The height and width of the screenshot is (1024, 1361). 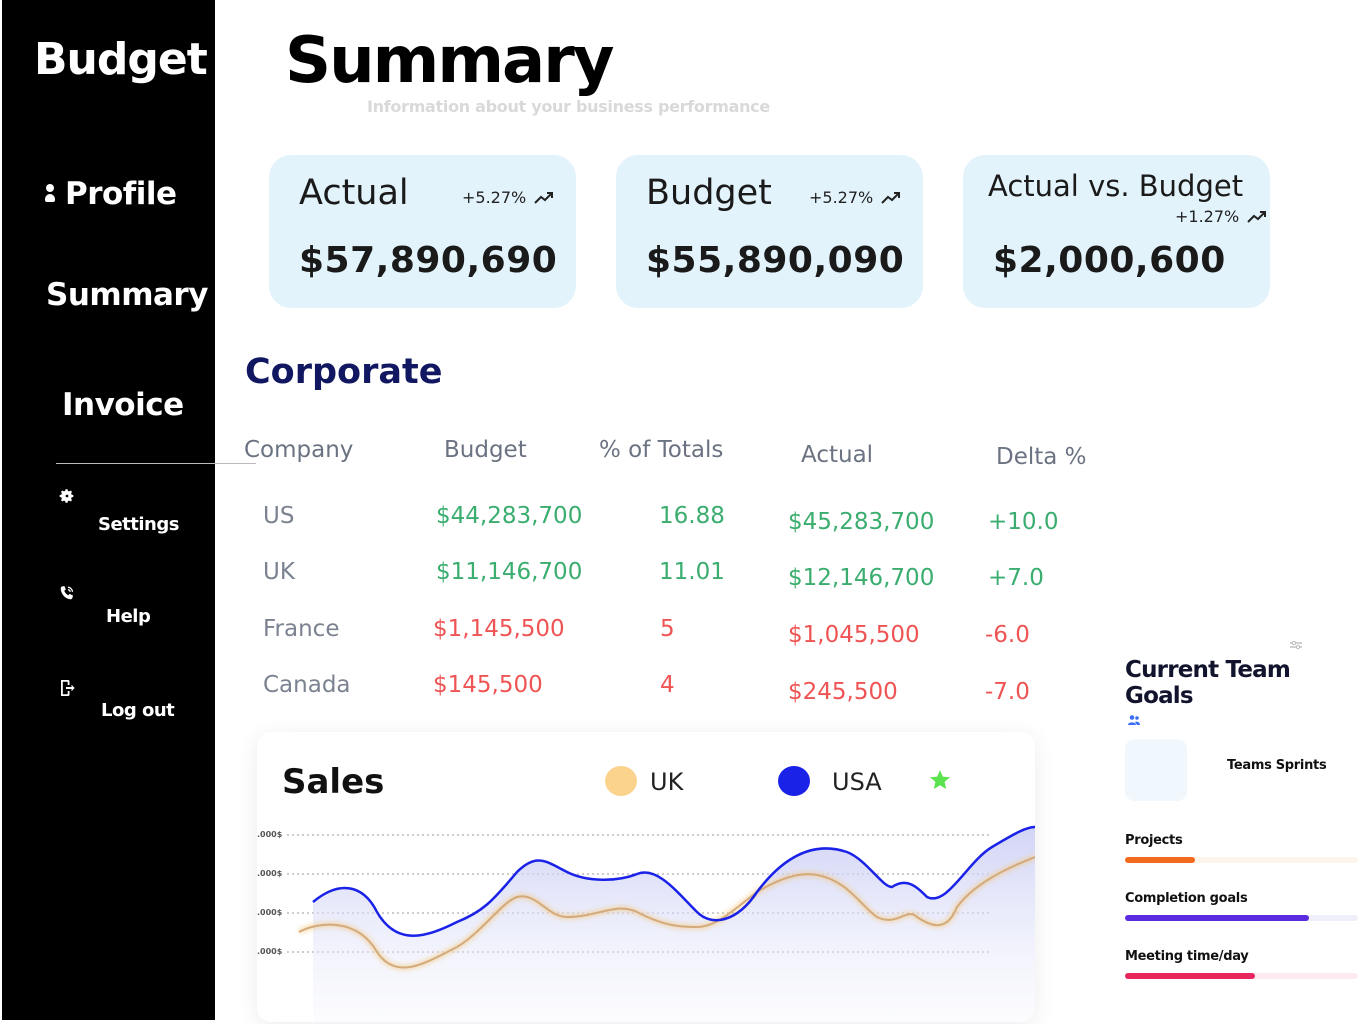 What do you see at coordinates (123, 405) in the screenshot?
I see `nav-invoice: Invoice` at bounding box center [123, 405].